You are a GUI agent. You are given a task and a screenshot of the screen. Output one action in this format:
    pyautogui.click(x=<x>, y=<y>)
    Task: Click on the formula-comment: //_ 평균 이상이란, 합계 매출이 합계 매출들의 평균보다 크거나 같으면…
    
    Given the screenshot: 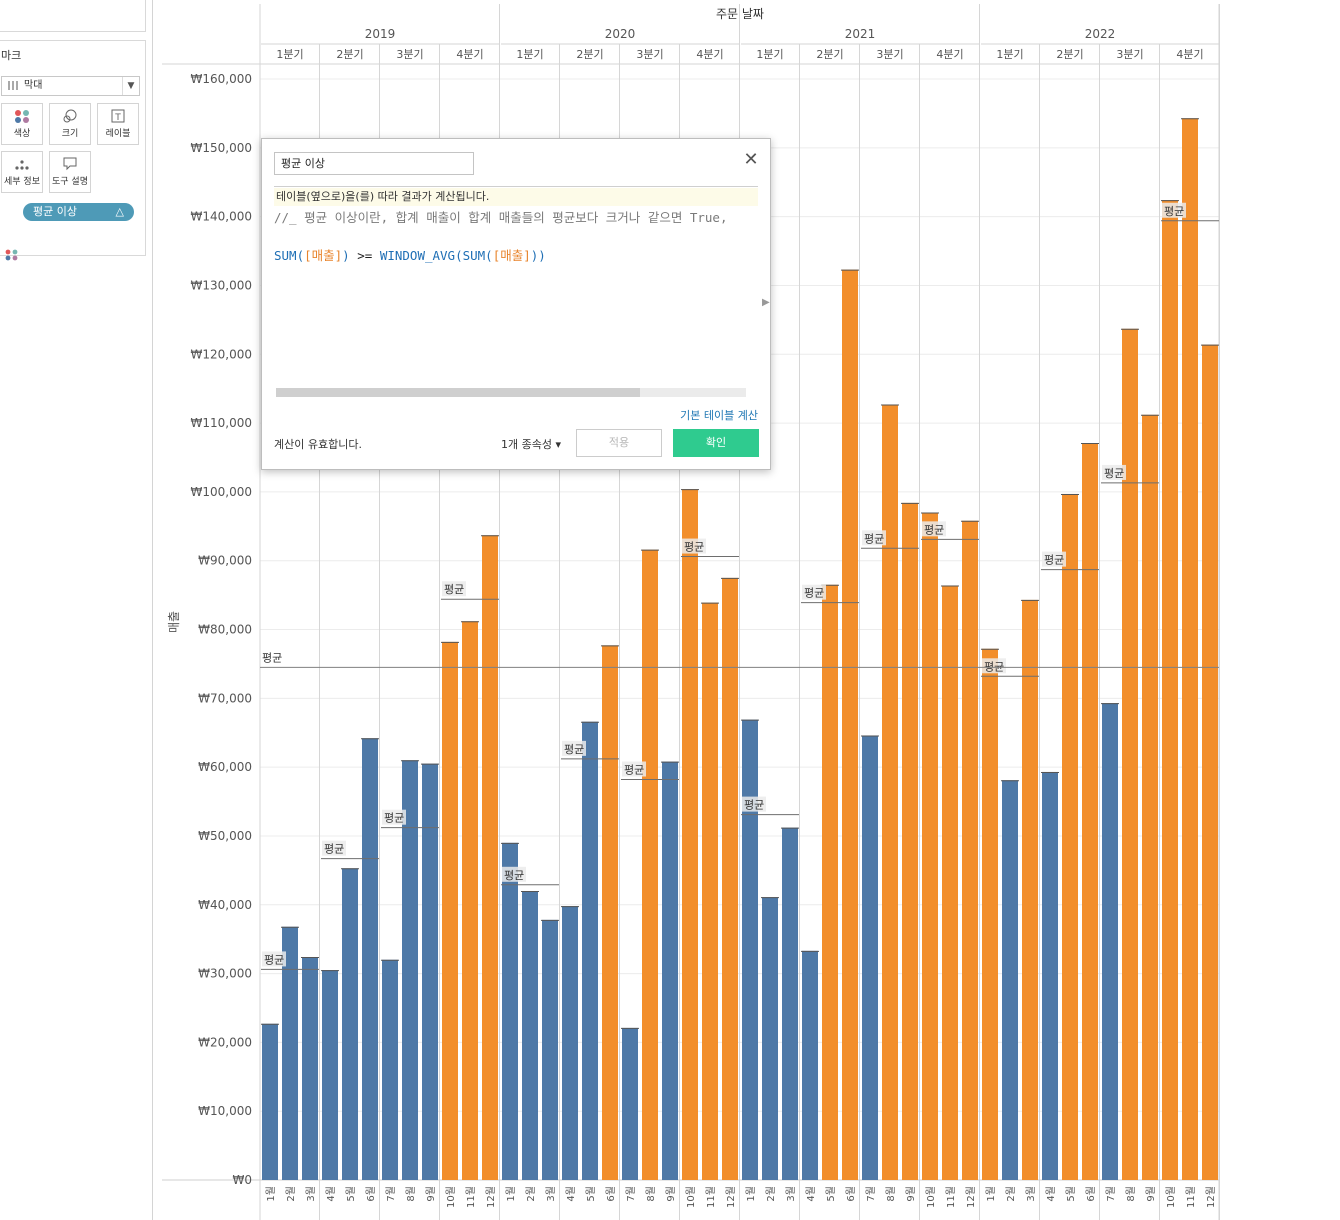 What is the action you would take?
    pyautogui.click(x=501, y=217)
    